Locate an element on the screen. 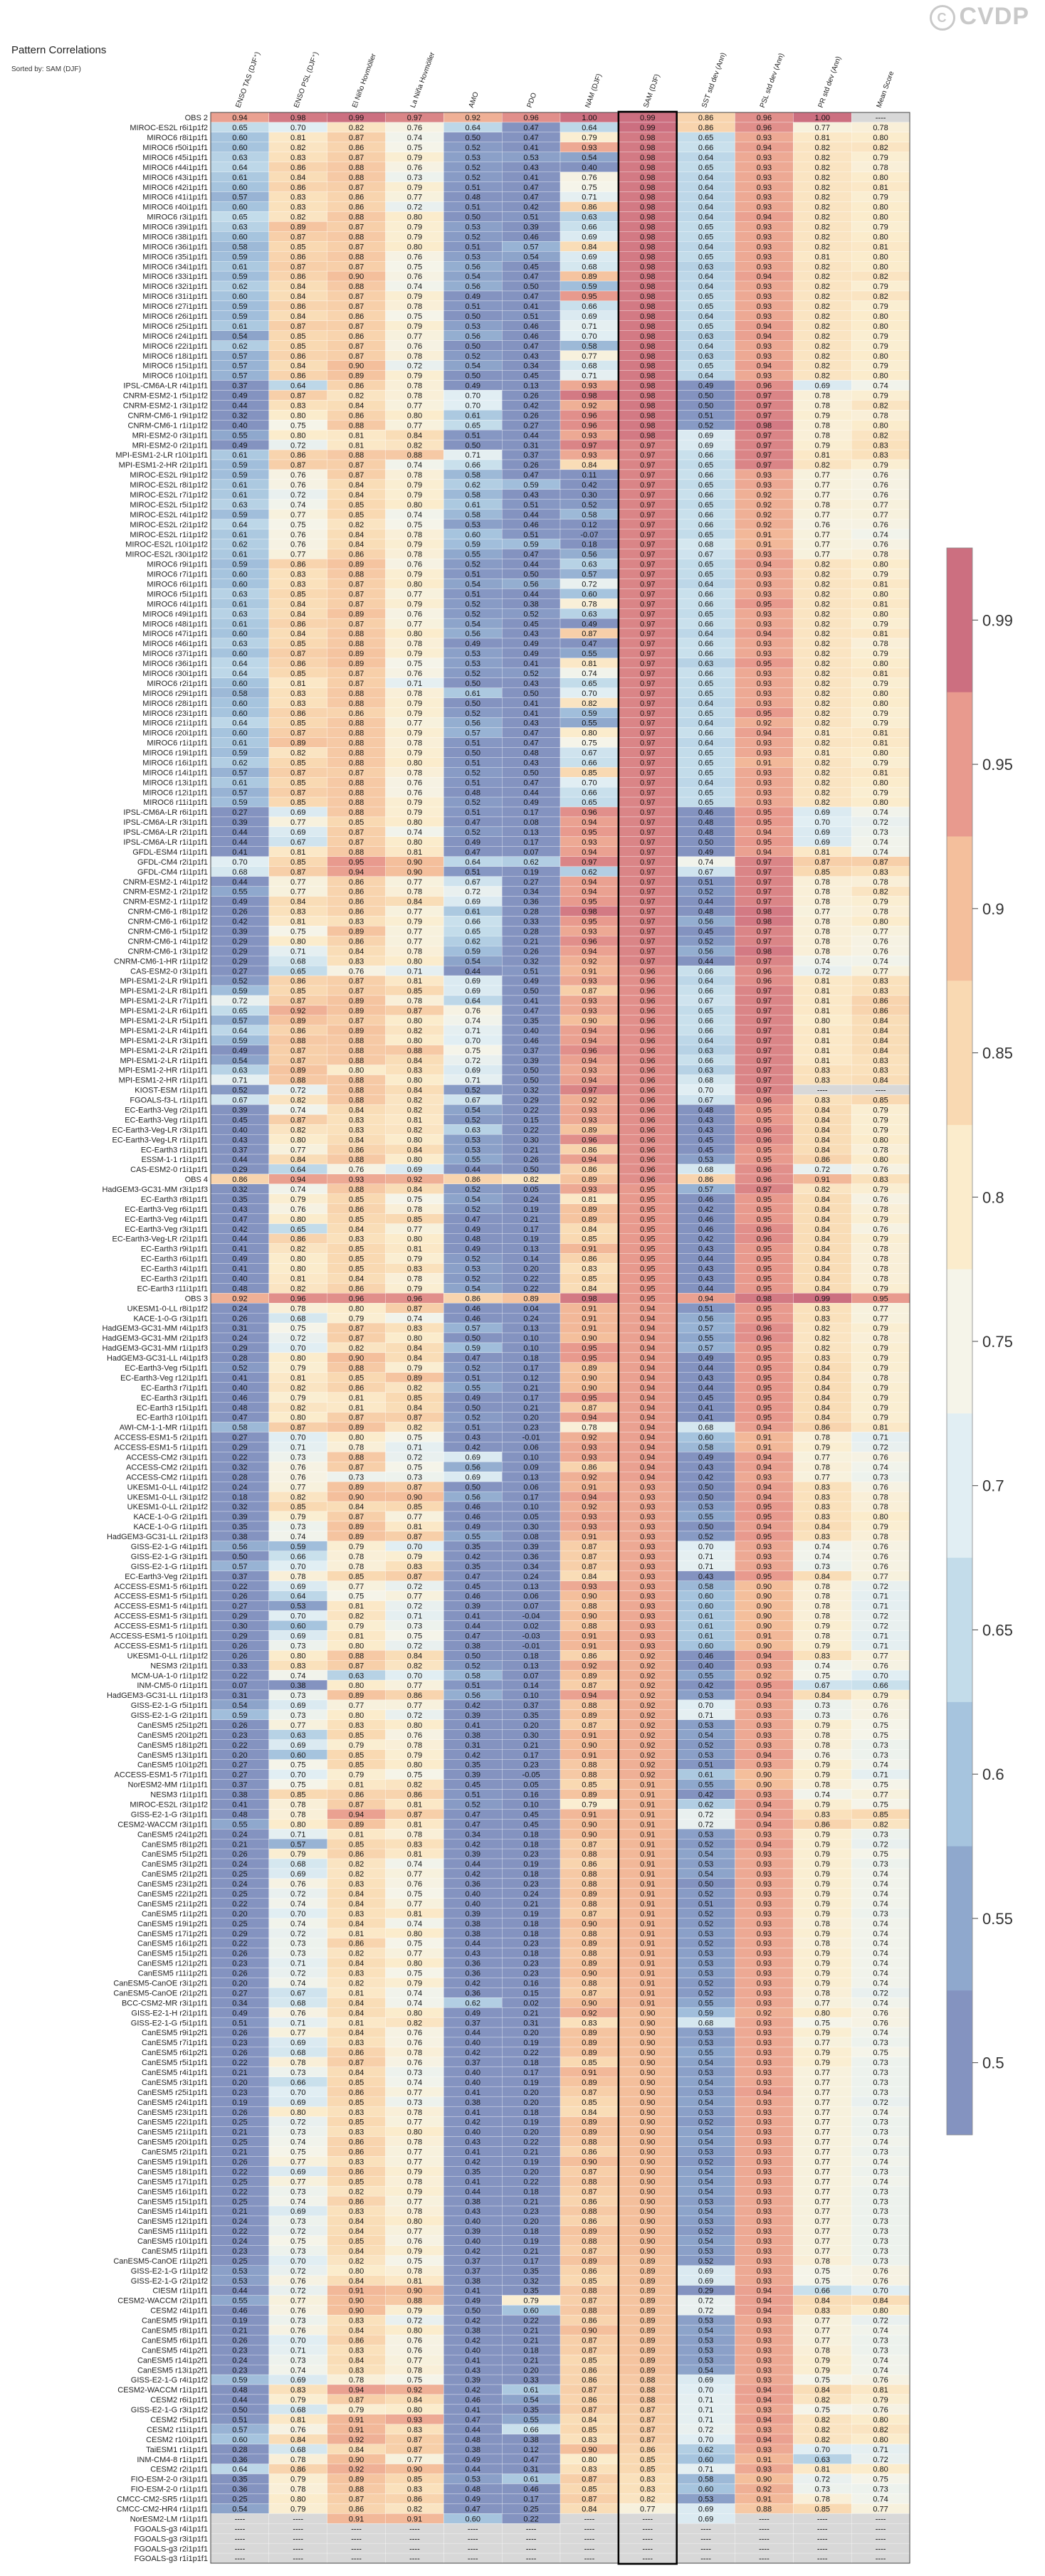  row-label: CanESM5 r9i1p2f1 is located at coordinates (175, 2033).